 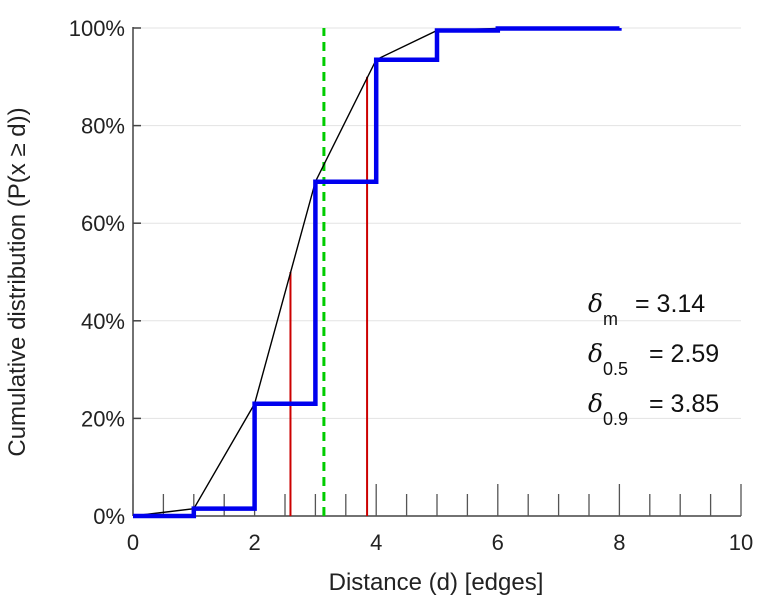 What do you see at coordinates (436, 582) in the screenshot?
I see `x-axis-label: Distance (d) [edges]` at bounding box center [436, 582].